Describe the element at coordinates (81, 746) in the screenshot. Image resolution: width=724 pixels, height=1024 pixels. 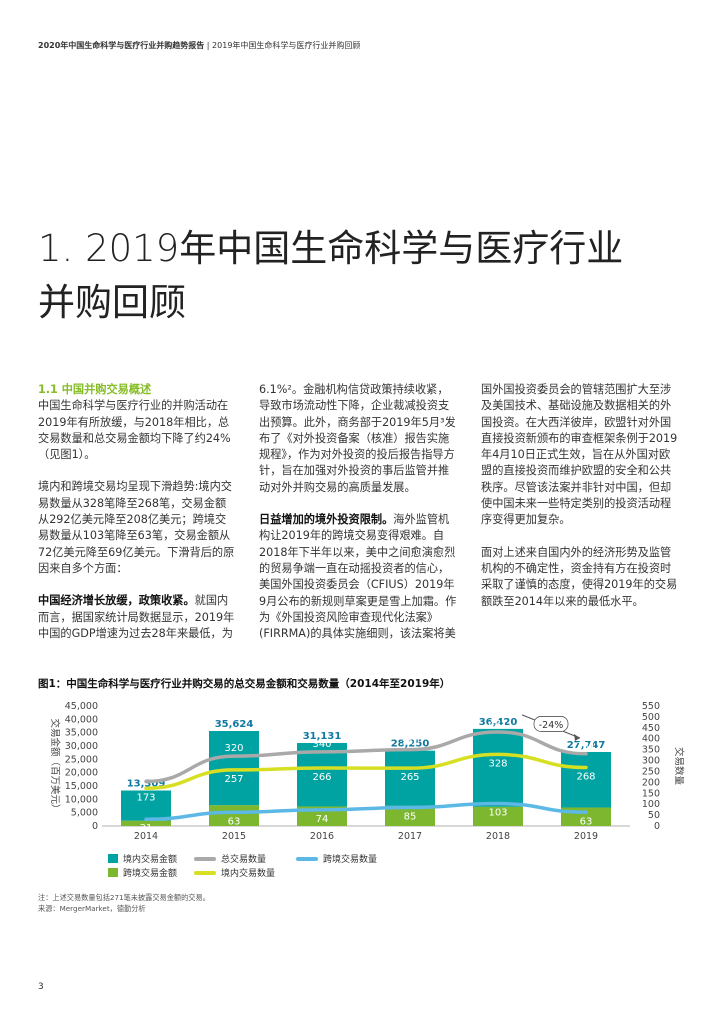
I see `y-left-tick-label: 30,000` at that location.